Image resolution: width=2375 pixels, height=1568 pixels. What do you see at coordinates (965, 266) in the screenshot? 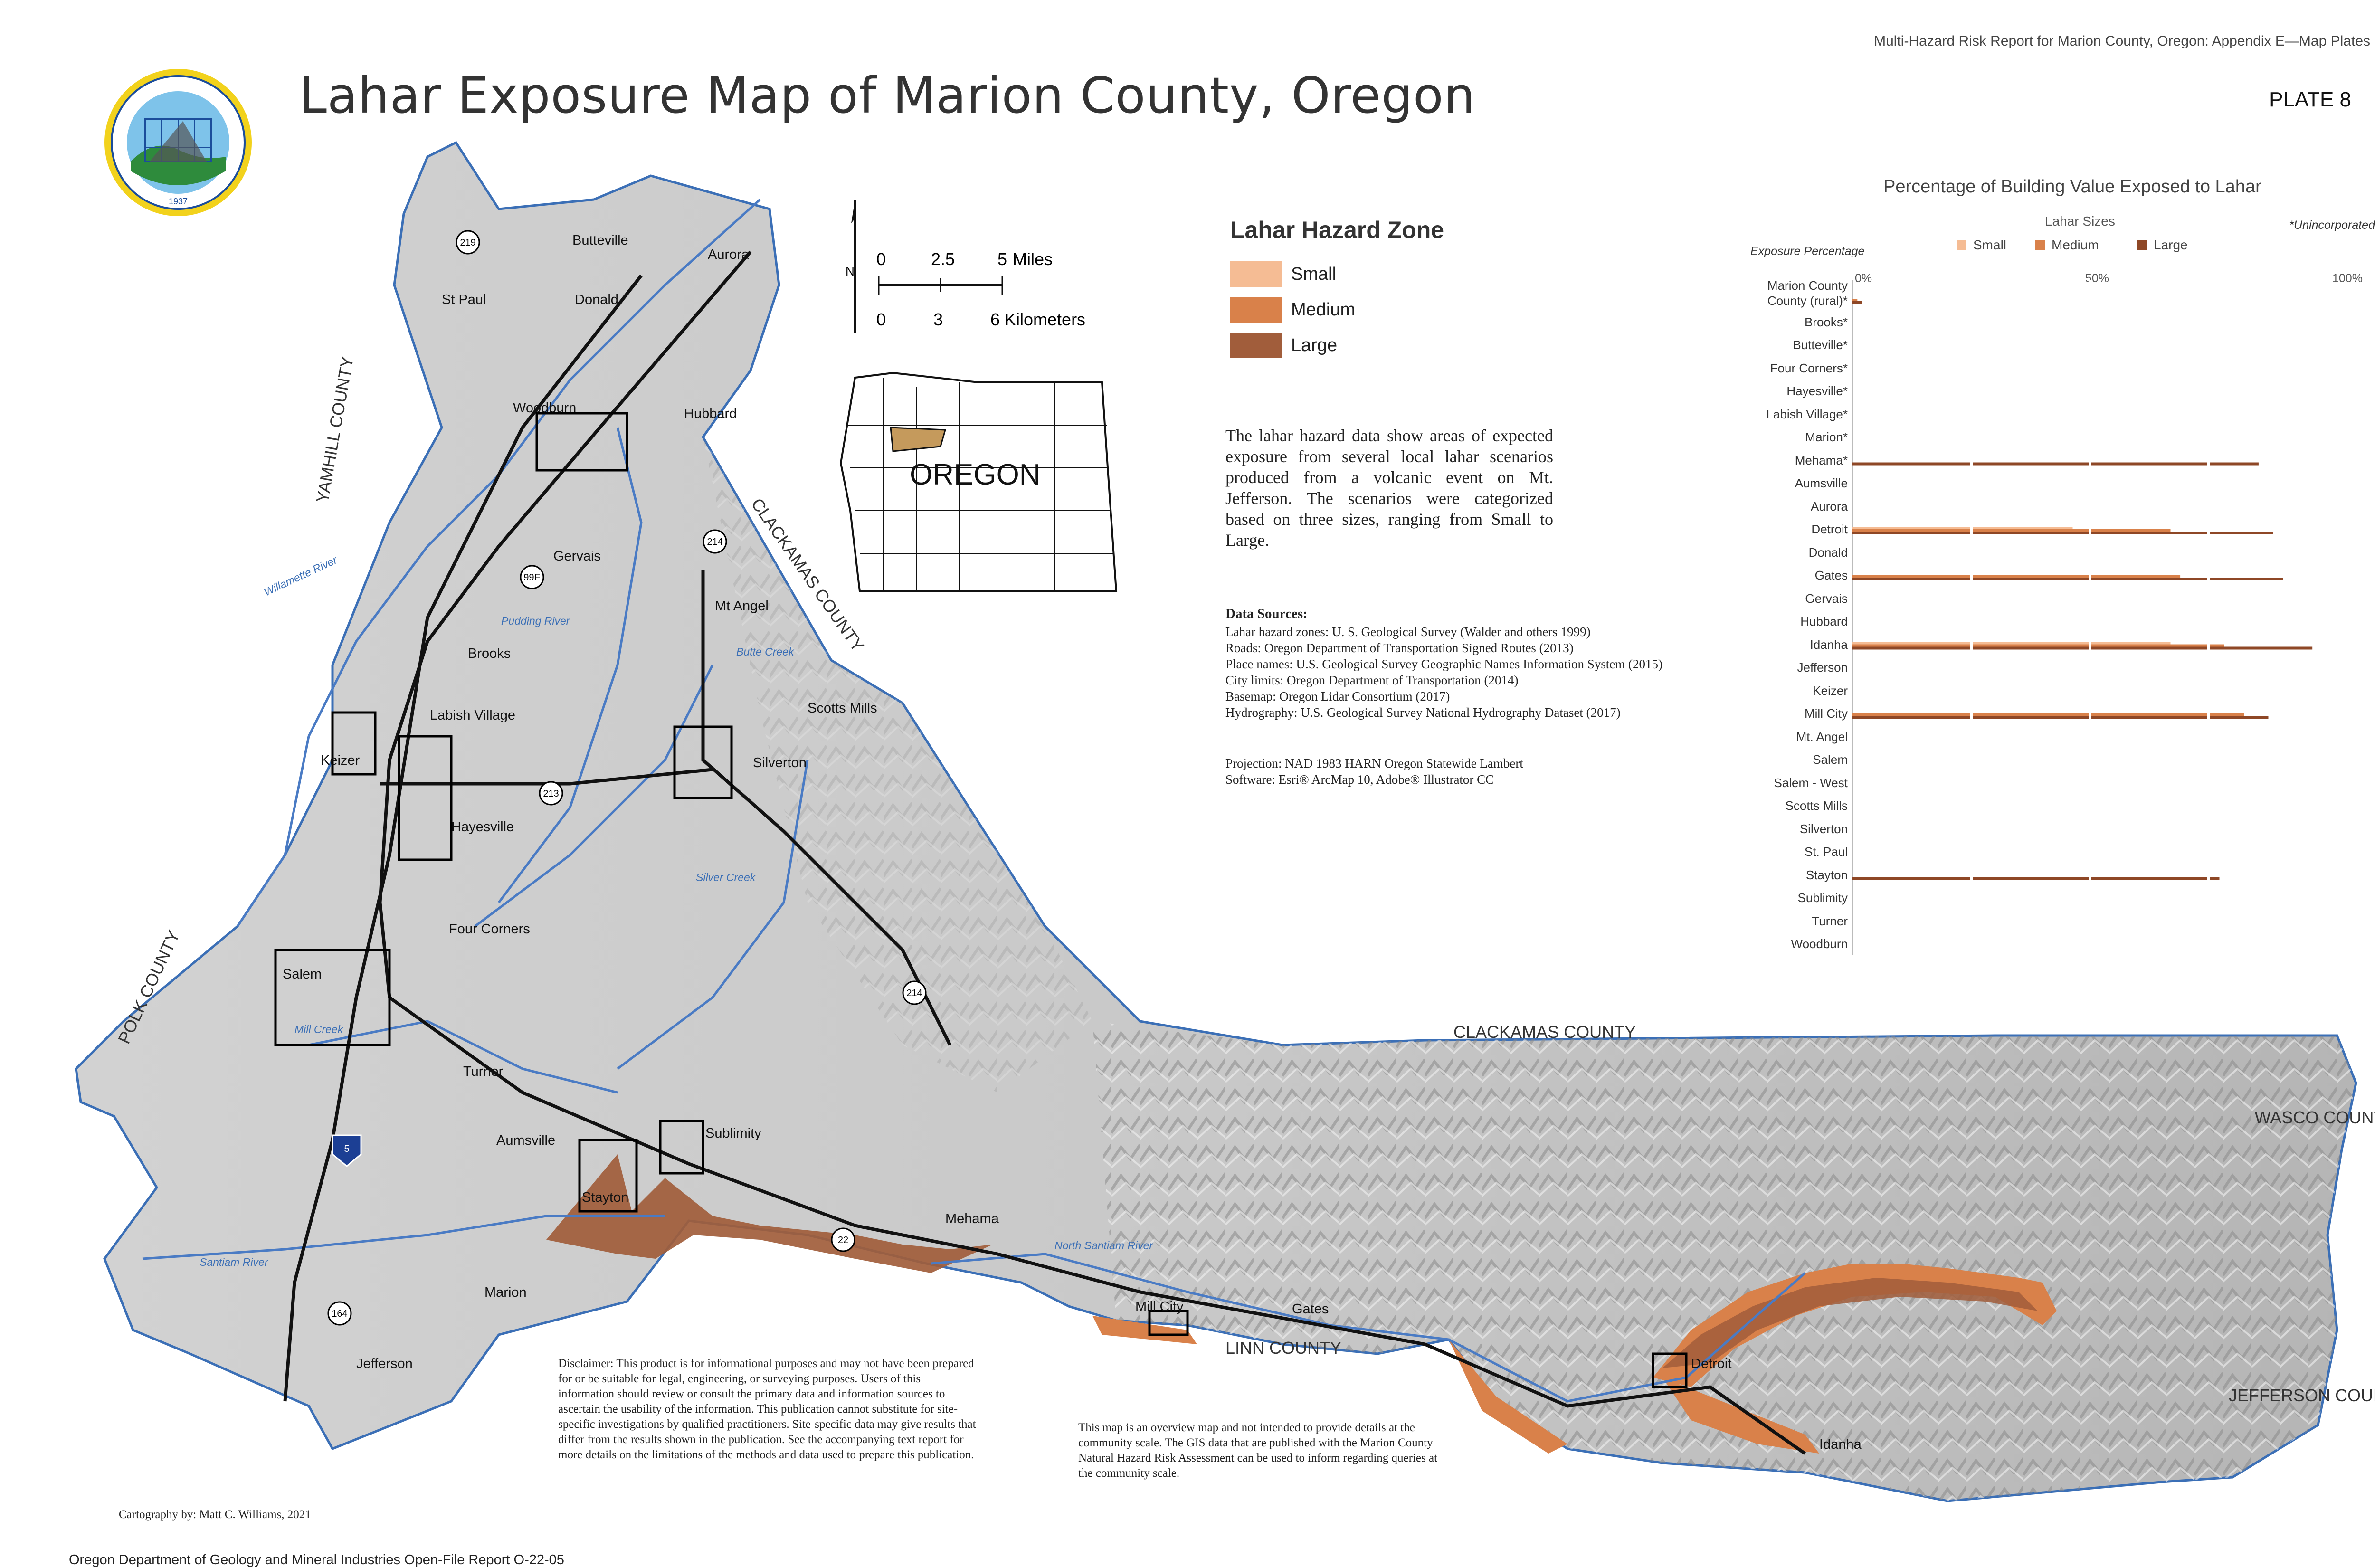
I see `scale-bar: N 0 2.5 5 Miles 0 3 6 Kilometers` at bounding box center [965, 266].